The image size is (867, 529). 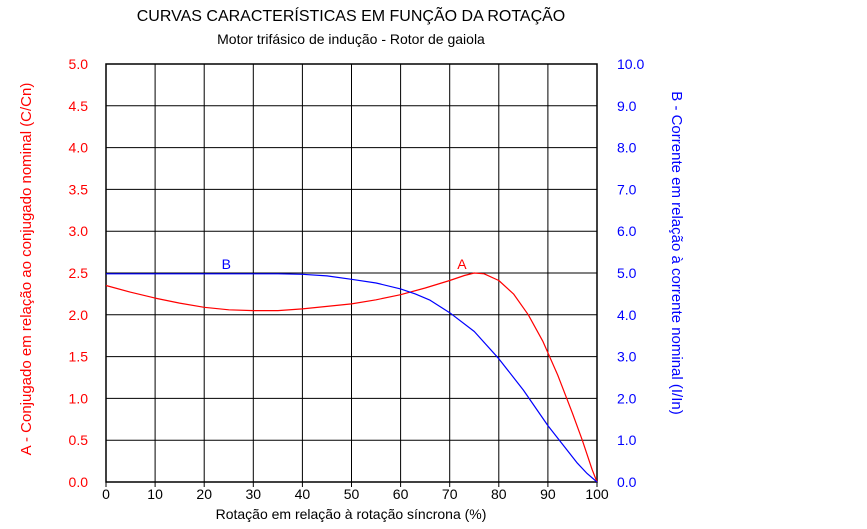 I want to click on x-tick-label: 10, so click(x=155, y=494).